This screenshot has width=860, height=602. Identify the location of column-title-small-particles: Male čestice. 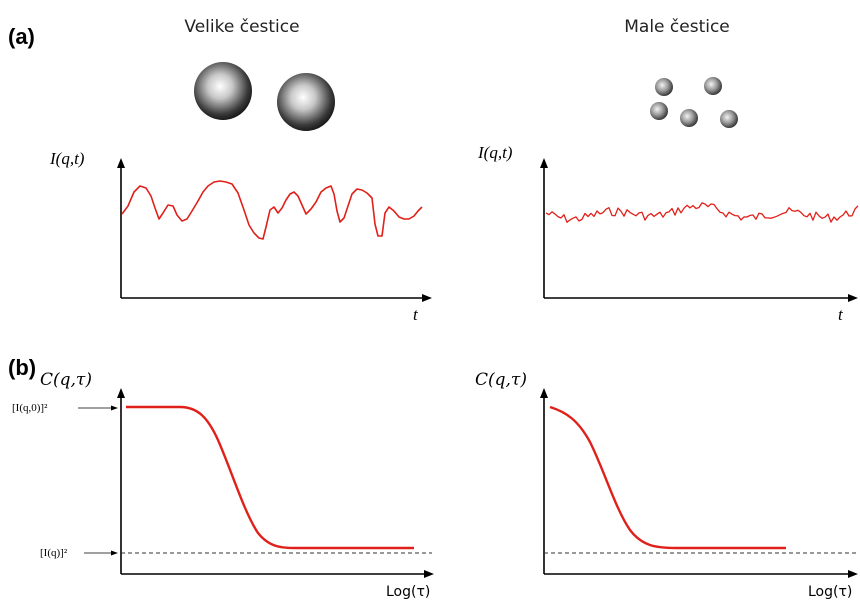
(677, 27).